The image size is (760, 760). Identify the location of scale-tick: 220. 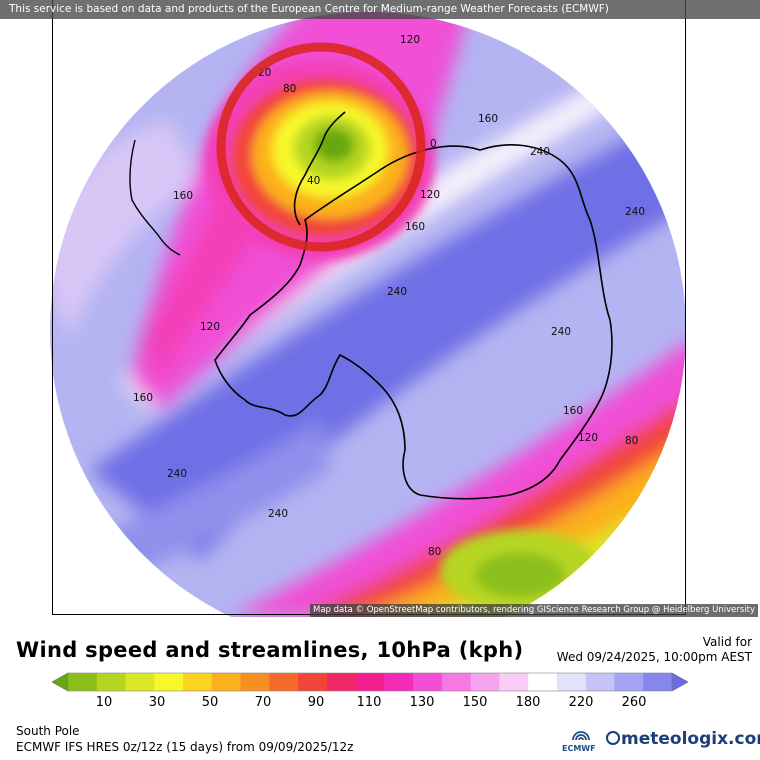
(581, 702).